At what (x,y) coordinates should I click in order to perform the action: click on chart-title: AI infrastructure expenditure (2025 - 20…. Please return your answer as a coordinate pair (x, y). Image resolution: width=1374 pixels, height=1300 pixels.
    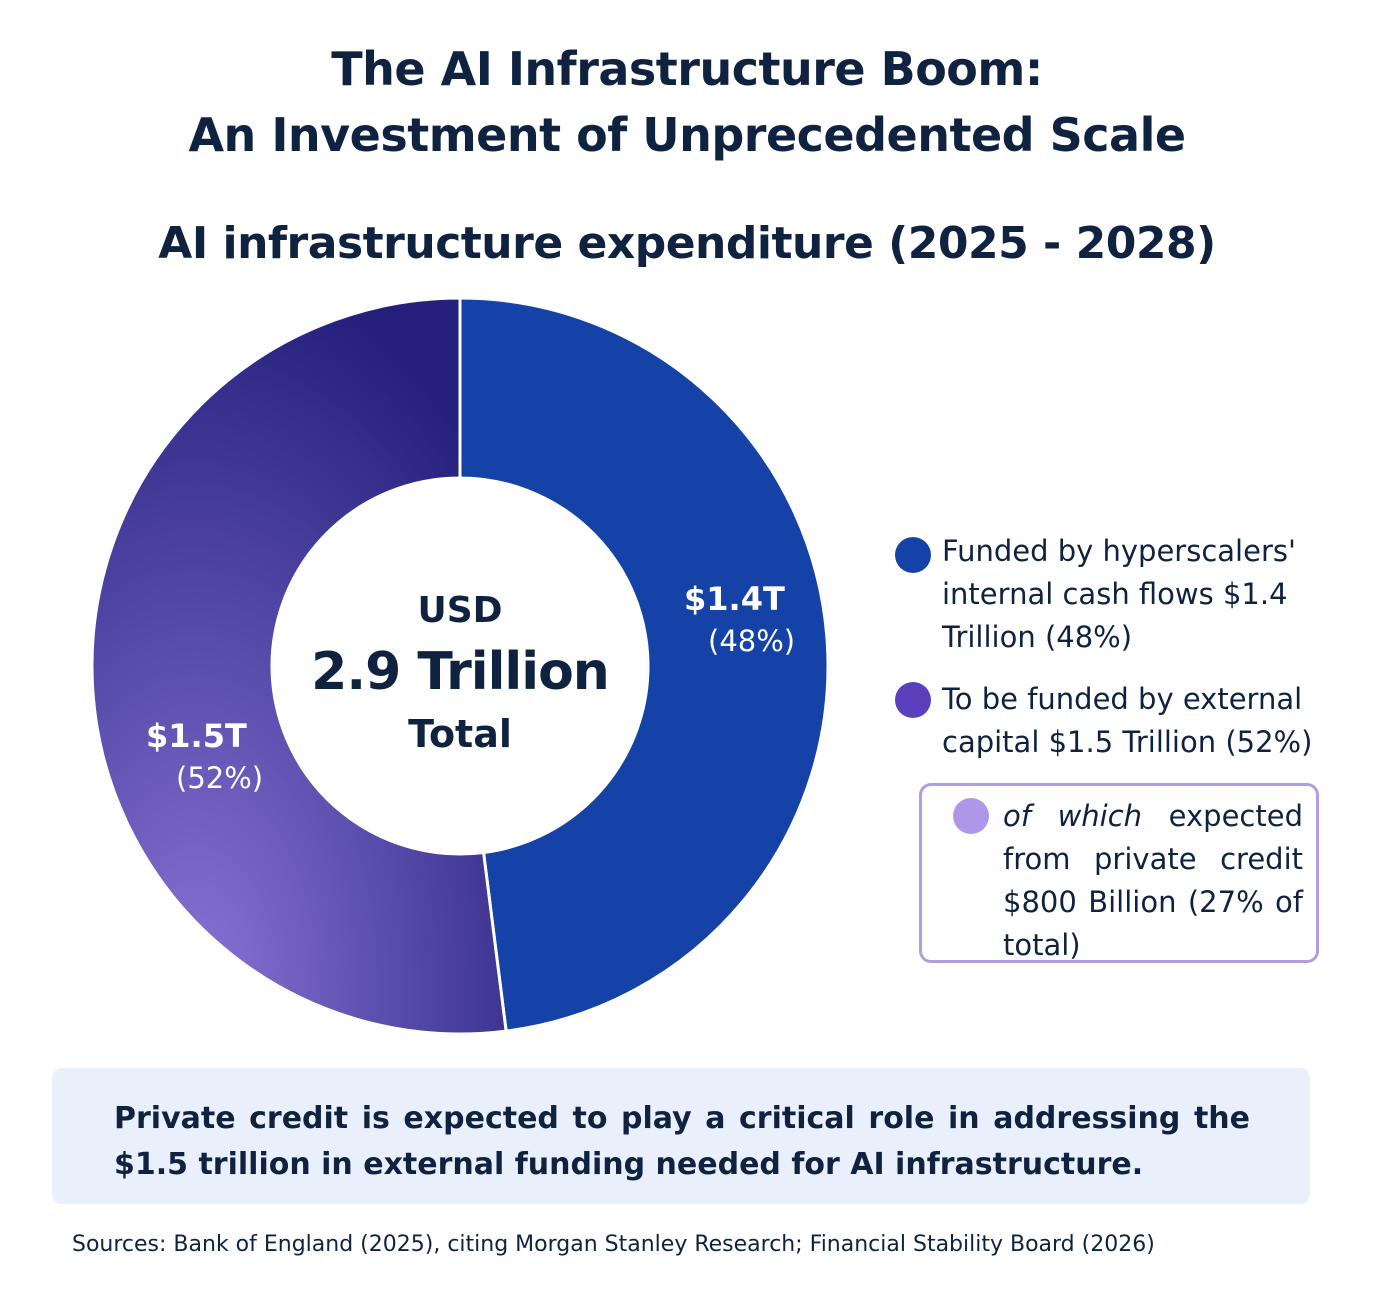
    Looking at the image, I should click on (687, 243).